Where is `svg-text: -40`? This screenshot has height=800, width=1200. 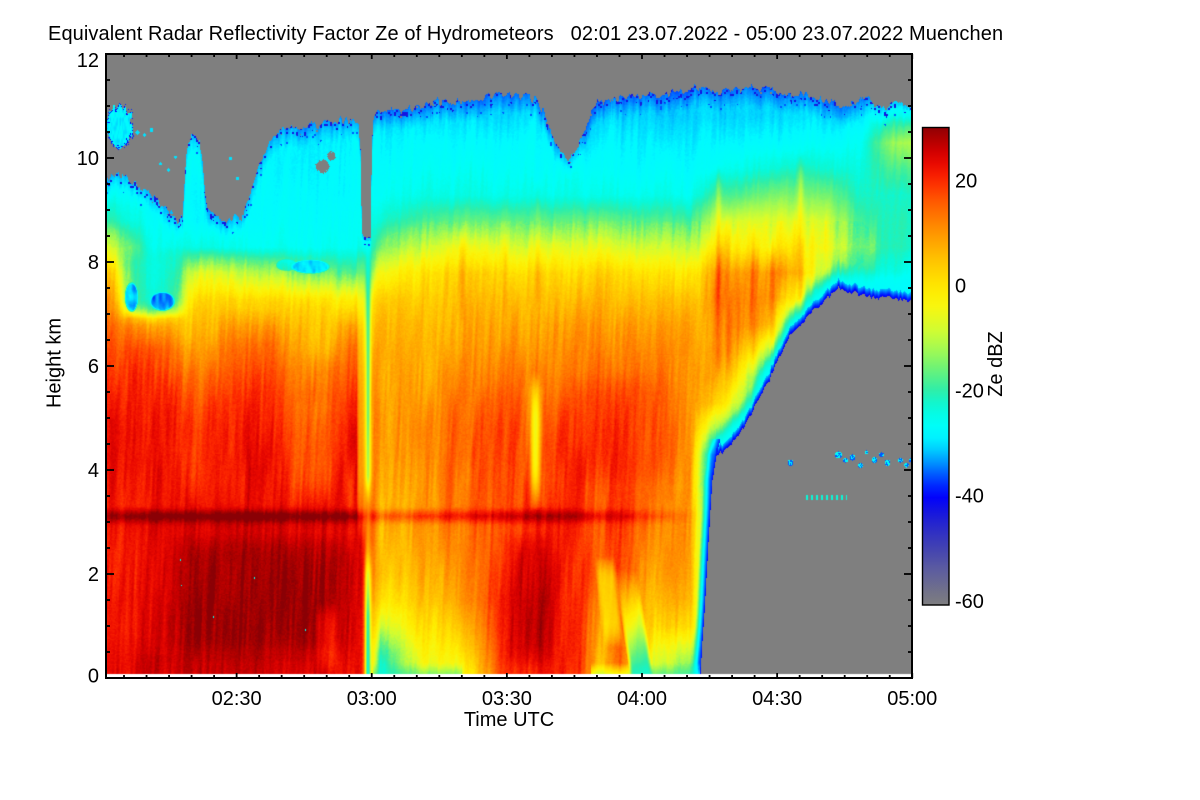 svg-text: -40 is located at coordinates (969, 497).